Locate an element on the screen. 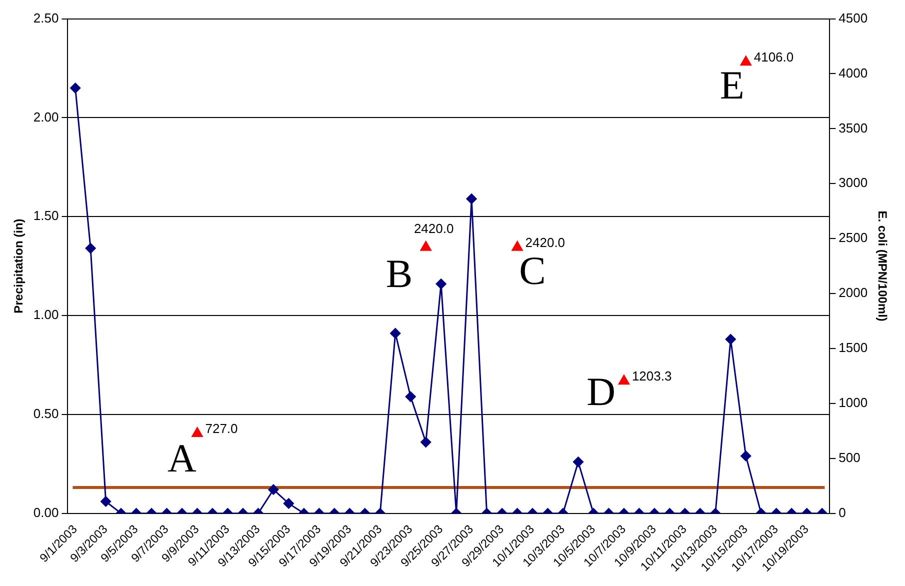 The width and height of the screenshot is (905, 586). y2-tick-label: 500 is located at coordinates (849, 457).